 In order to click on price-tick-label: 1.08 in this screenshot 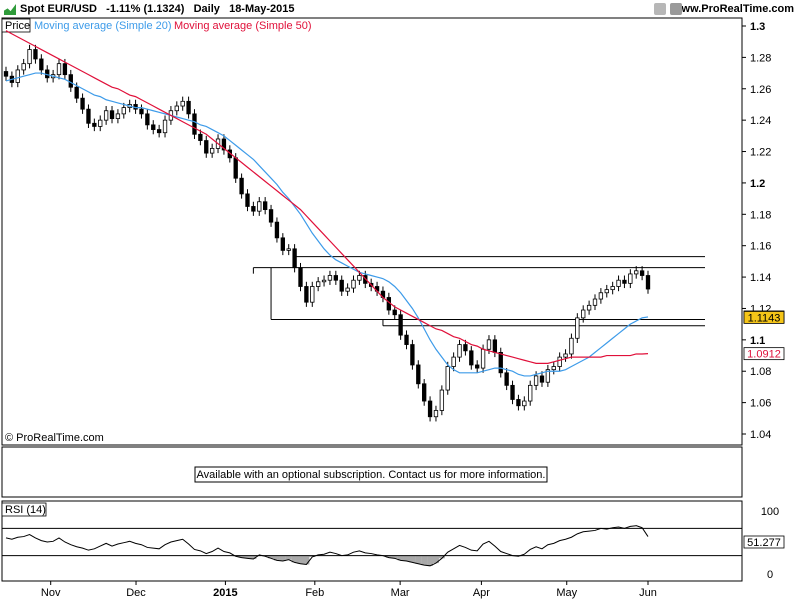, I will do `click(760, 372)`.